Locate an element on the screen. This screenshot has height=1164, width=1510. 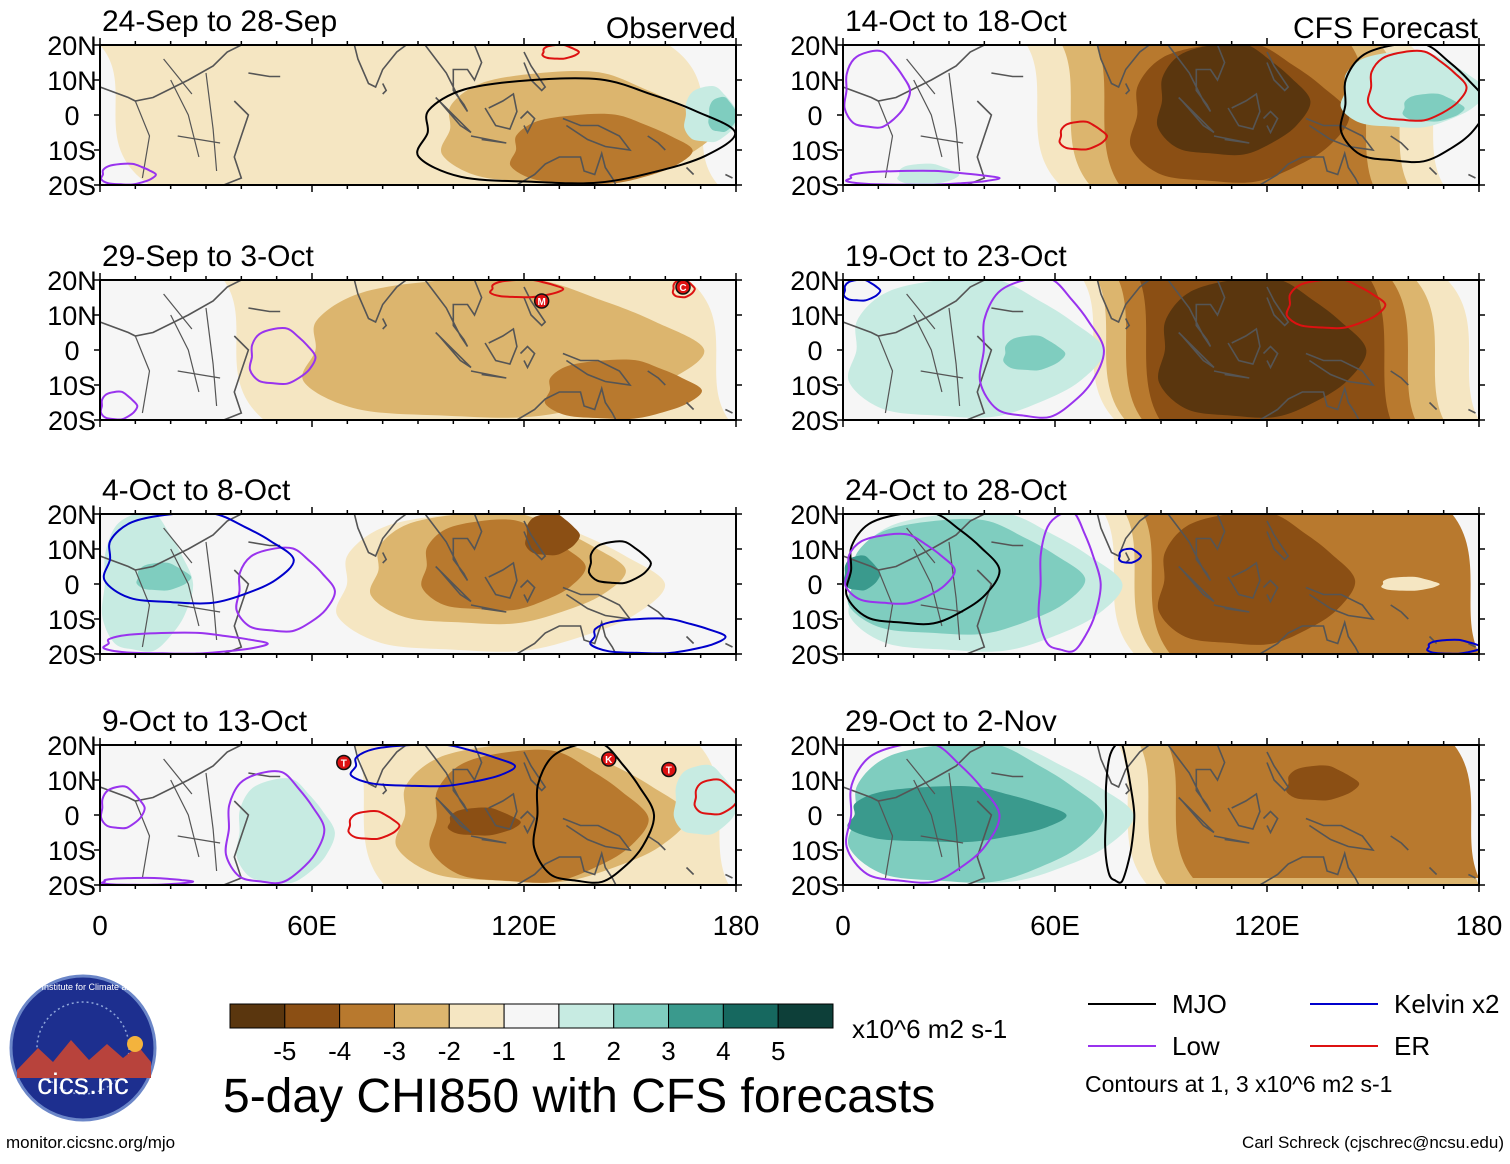
contour-note: Contours at 1, 3 x10^6 m2 s-1 is located at coordinates (1238, 1084).